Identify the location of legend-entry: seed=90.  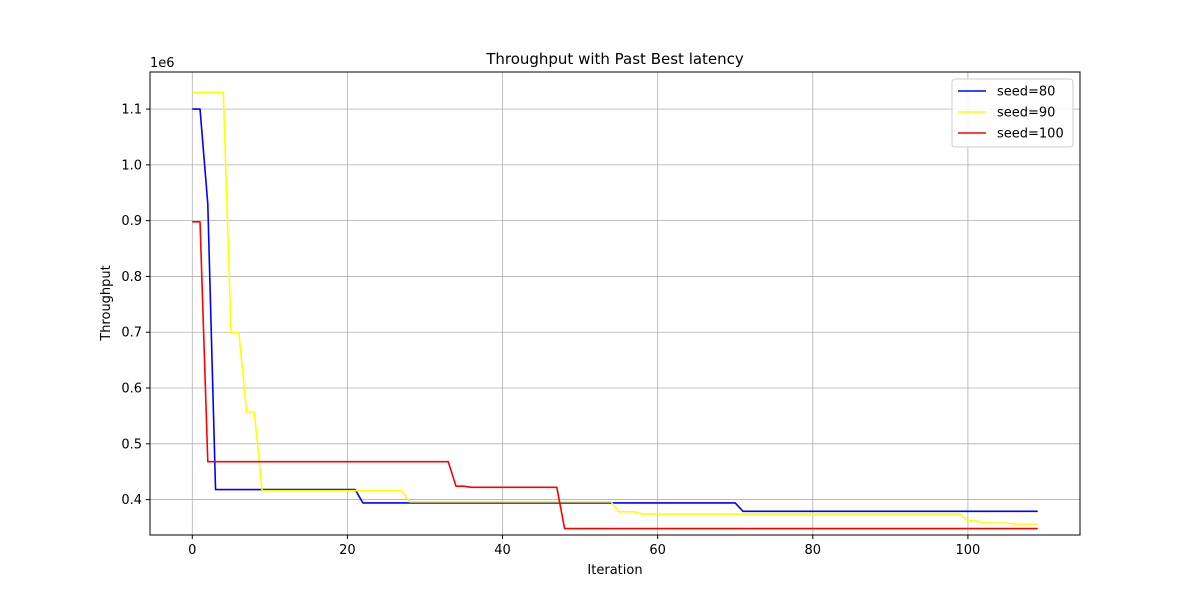
(1026, 113).